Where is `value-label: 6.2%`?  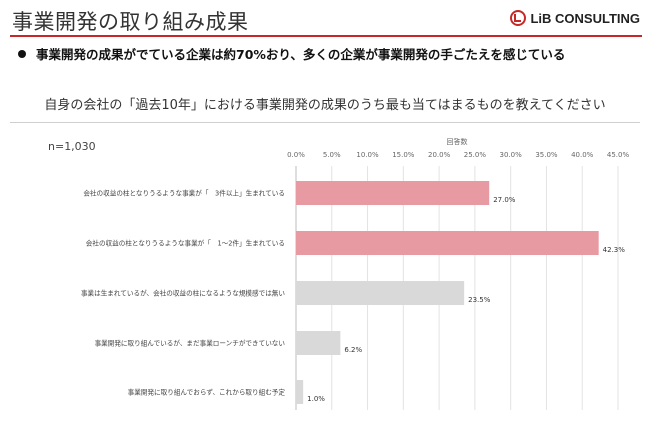
value-label: 6.2% is located at coordinates (353, 350).